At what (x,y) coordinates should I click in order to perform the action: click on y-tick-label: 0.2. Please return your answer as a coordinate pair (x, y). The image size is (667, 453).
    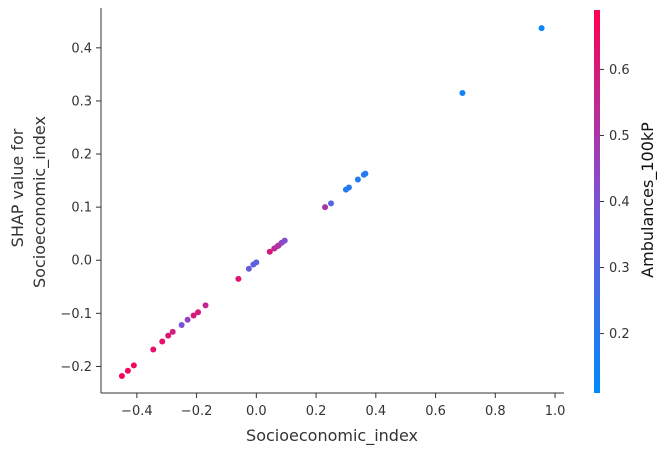
    Looking at the image, I should click on (81, 155).